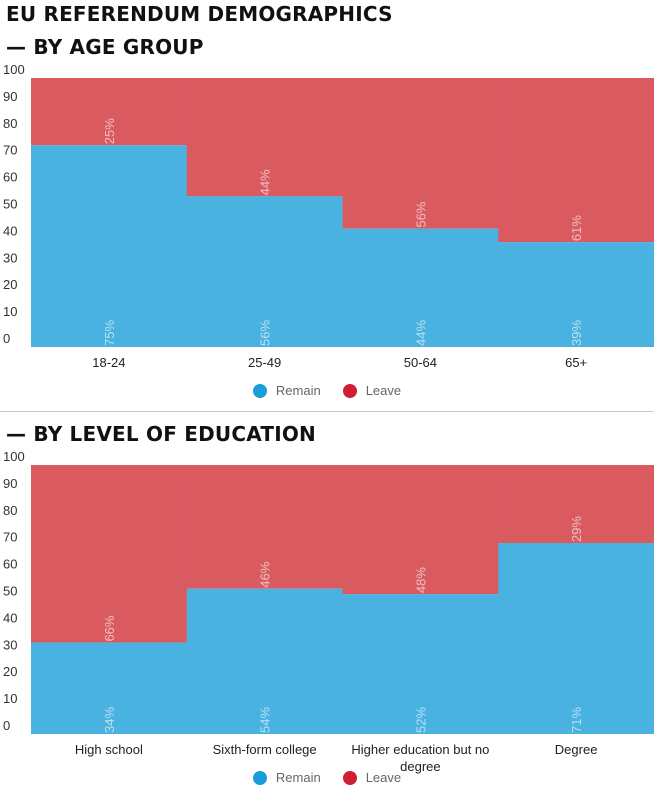  Describe the element at coordinates (327, 777) in the screenshot. I see `education-chart-legend: Remain Leave` at that location.